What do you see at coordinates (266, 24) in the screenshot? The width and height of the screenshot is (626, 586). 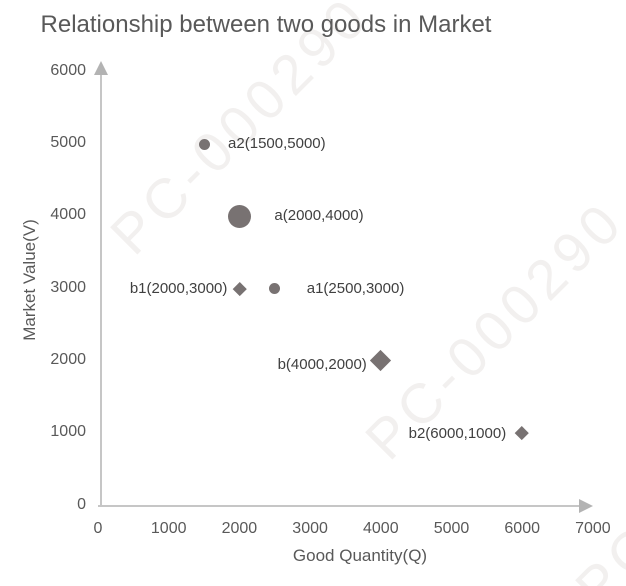 I see `chart-title: Relationship between two goods in Market` at bounding box center [266, 24].